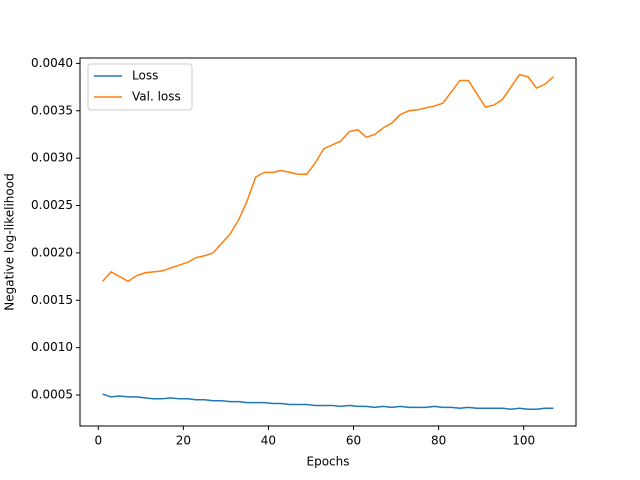 This screenshot has width=640, height=480. Describe the element at coordinates (52, 395) in the screenshot. I see `y-tick-label: 0.0005` at that location.